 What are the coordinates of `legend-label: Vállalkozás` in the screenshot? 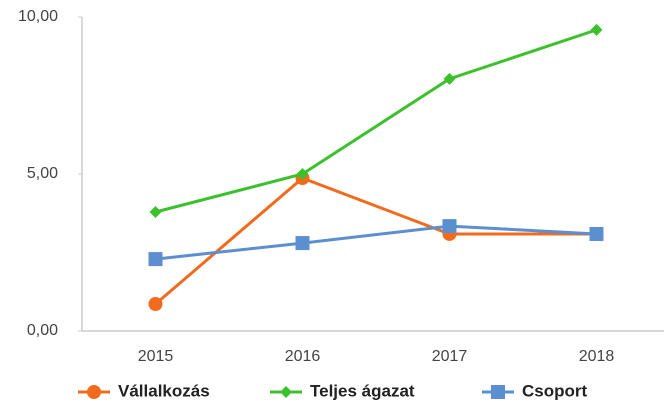 It's located at (164, 390).